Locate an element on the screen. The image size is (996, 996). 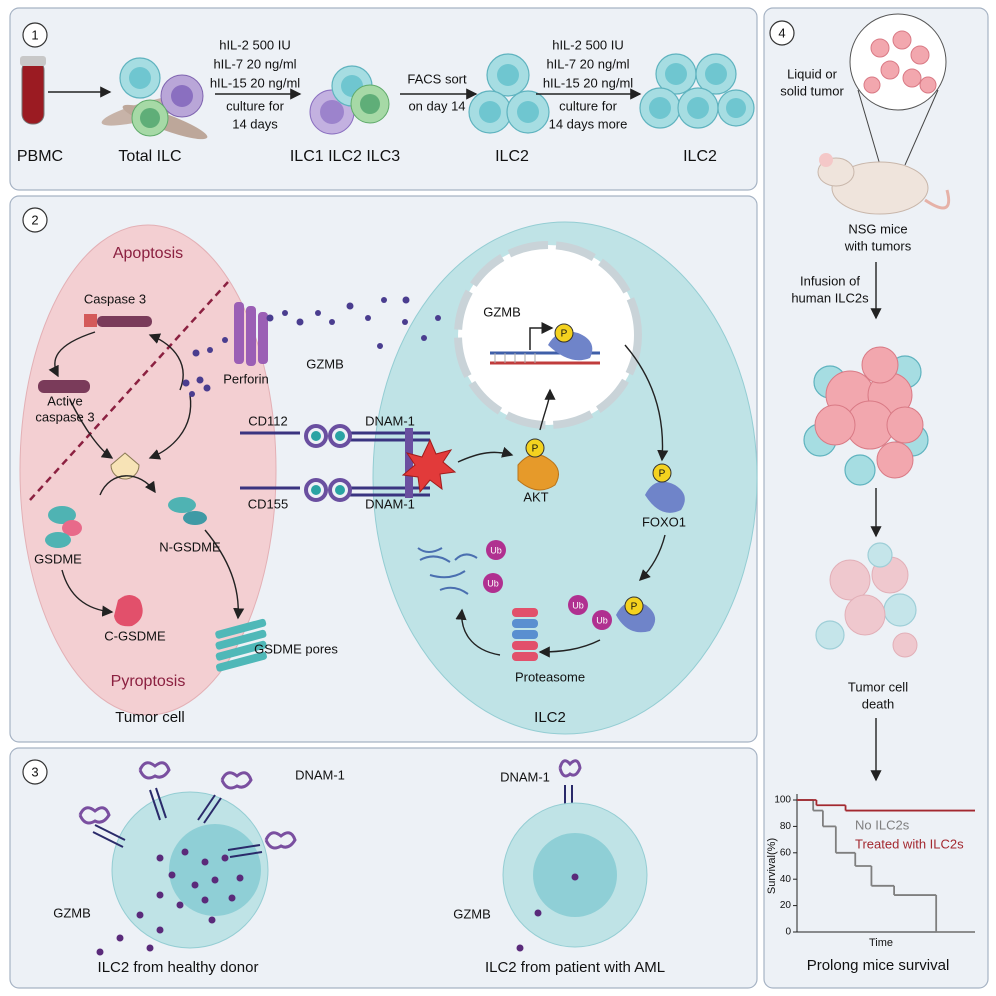
condition: on day 14 is located at coordinates (436, 105).